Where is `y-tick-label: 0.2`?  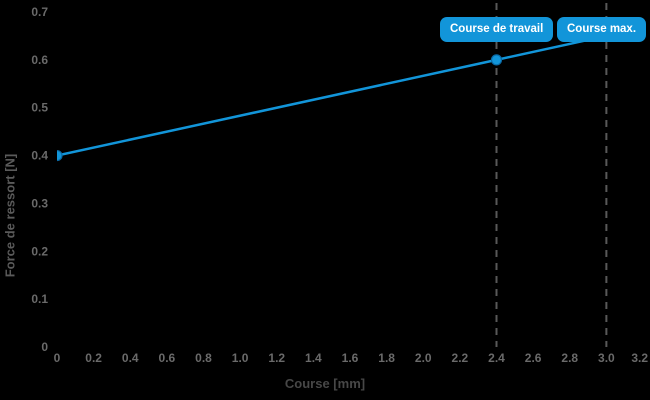 y-tick-label: 0.2 is located at coordinates (39, 251).